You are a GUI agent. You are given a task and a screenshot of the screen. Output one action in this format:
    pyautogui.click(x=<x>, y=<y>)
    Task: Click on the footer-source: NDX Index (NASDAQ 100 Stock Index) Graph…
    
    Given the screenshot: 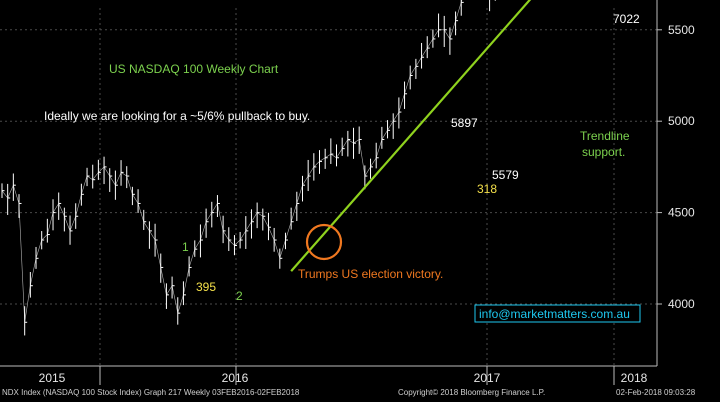 What is the action you would take?
    pyautogui.click(x=151, y=392)
    